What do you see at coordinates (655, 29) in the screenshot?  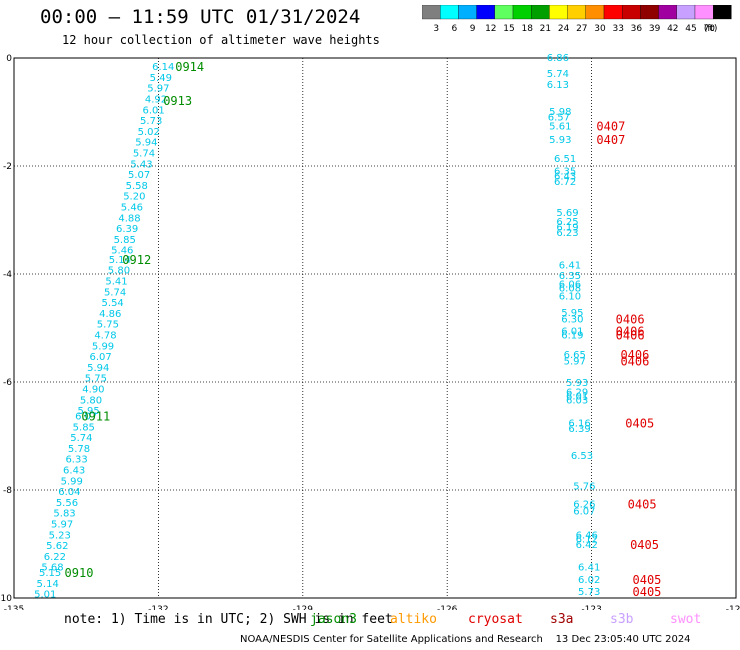 I see `scale-label: 39` at bounding box center [655, 29].